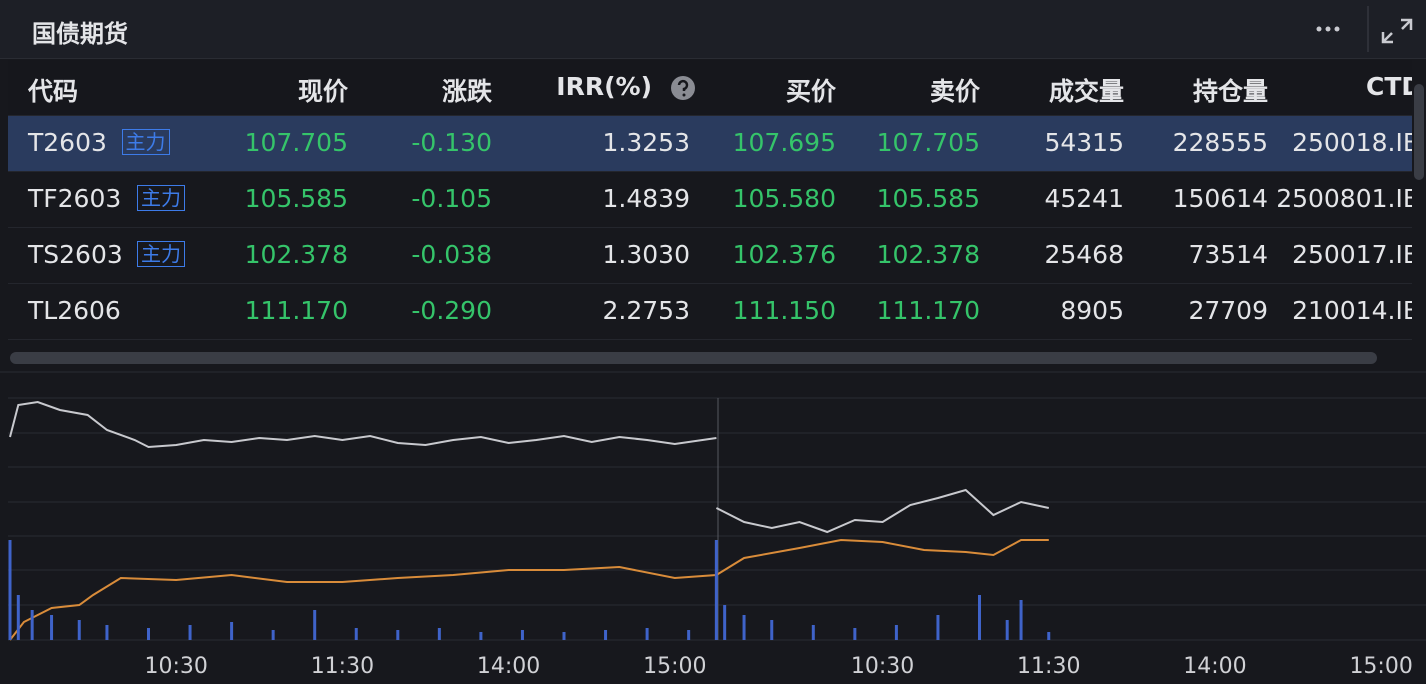 The image size is (1426, 684). Describe the element at coordinates (1389, 86) in the screenshot. I see `column-header: CTD` at that location.